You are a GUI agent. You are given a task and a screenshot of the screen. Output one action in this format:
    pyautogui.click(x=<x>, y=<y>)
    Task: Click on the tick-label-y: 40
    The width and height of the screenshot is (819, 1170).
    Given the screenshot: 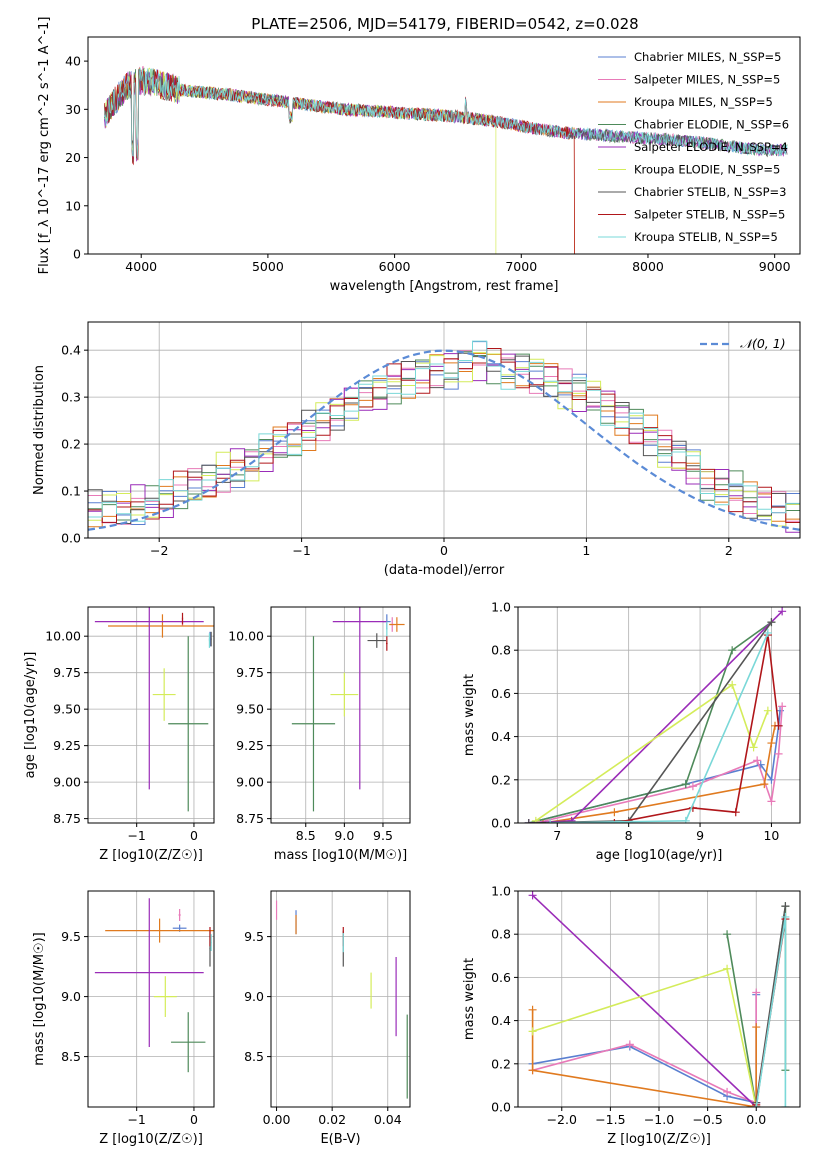 What is the action you would take?
    pyautogui.click(x=73, y=61)
    